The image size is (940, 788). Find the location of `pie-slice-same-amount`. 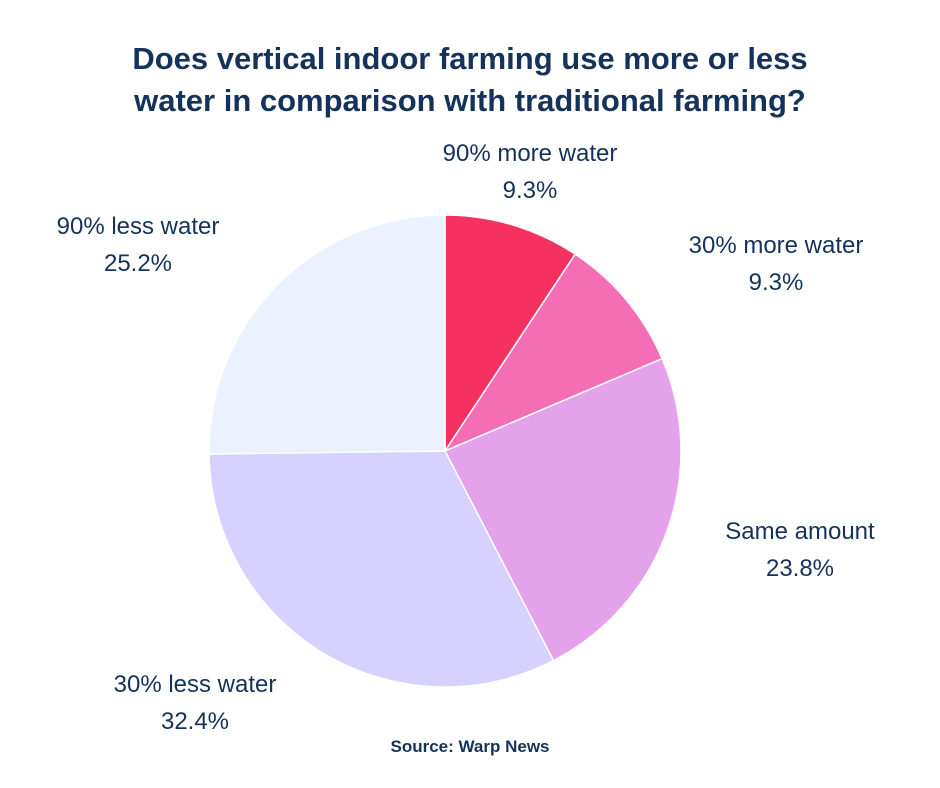

pie-slice-same-amount is located at coordinates (562, 509).